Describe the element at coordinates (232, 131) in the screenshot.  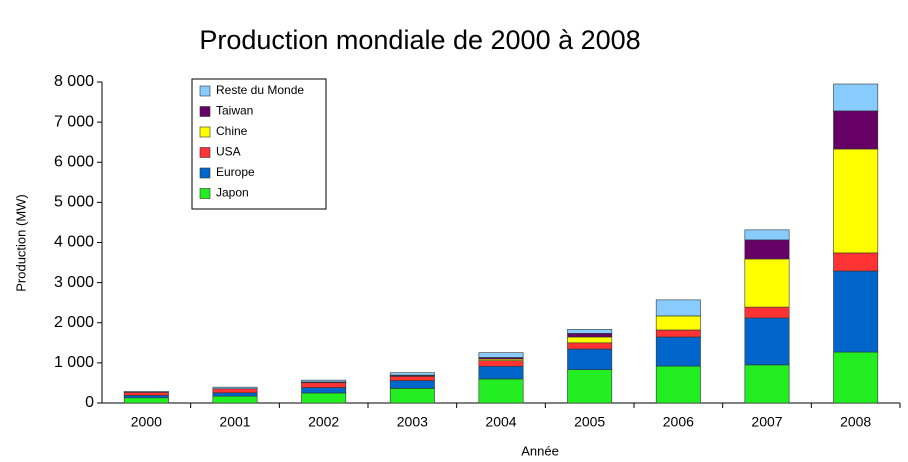
I see `legend-label: Chine` at that location.